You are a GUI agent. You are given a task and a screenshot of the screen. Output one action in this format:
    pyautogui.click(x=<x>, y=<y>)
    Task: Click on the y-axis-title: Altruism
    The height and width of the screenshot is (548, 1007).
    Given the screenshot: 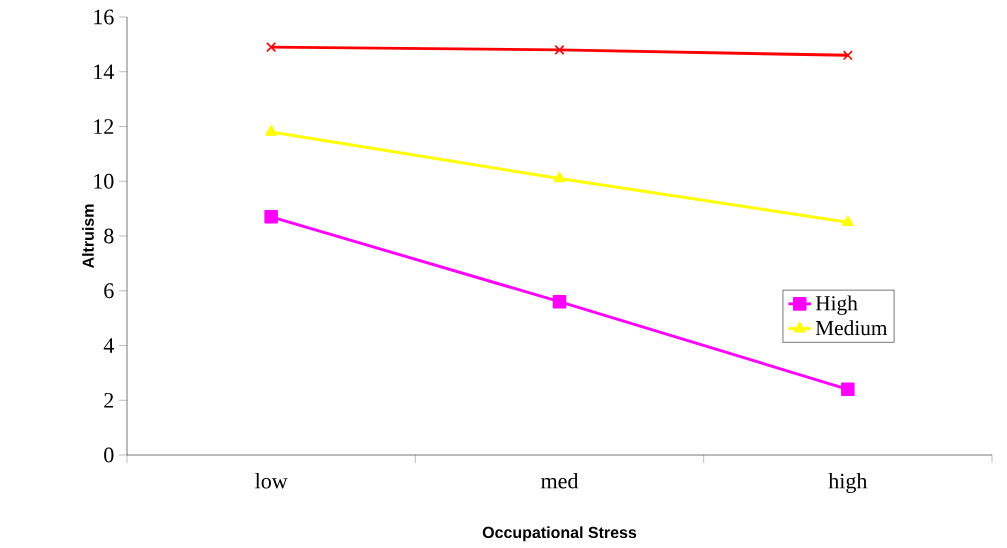 What is the action you would take?
    pyautogui.click(x=88, y=236)
    